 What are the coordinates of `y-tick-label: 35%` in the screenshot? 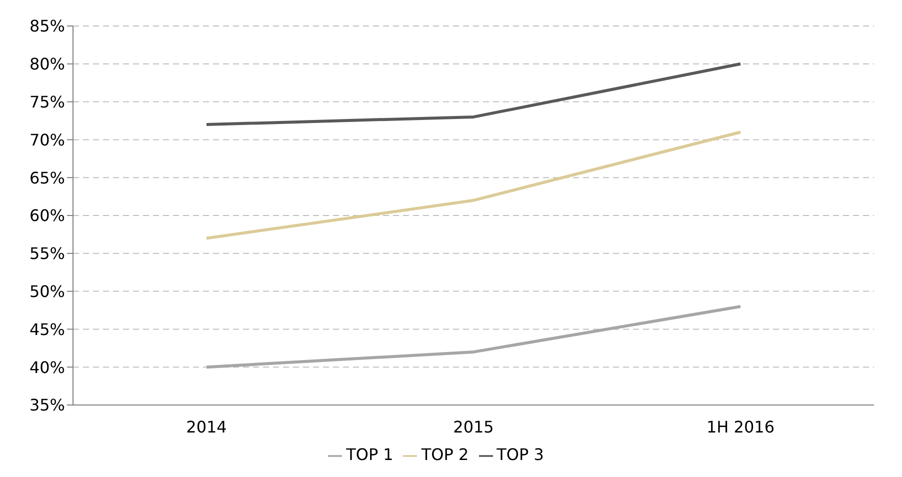 It's located at (47, 405).